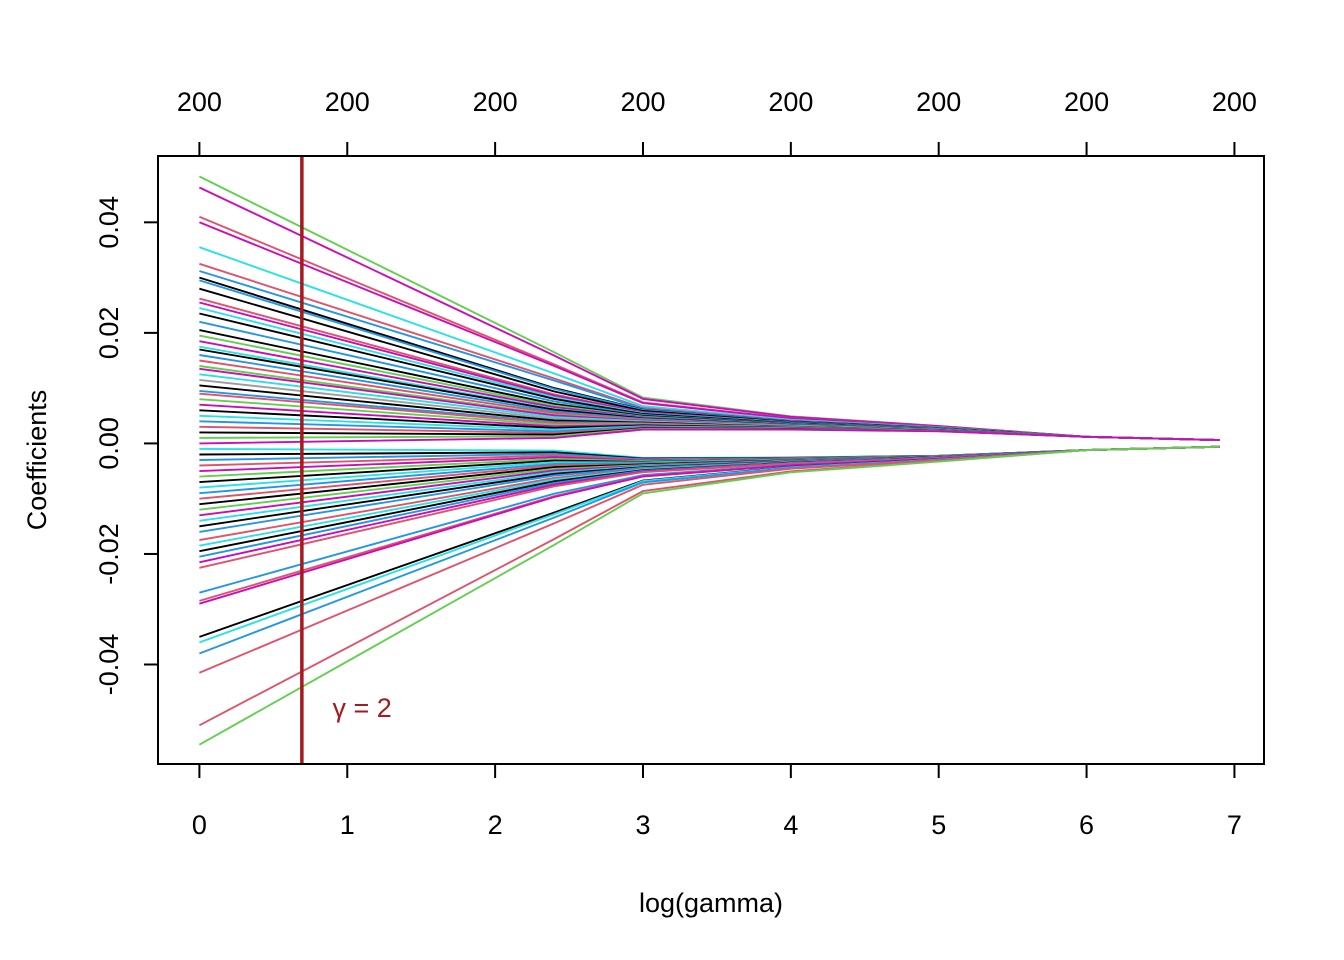 The image size is (1344, 960). Describe the element at coordinates (109, 222) in the screenshot. I see `y-tick-label: 0.04` at that location.